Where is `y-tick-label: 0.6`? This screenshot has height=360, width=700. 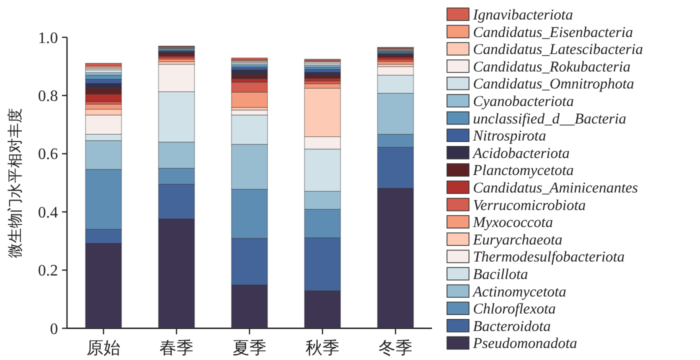 y-tick-label: 0.6 is located at coordinates (48, 155).